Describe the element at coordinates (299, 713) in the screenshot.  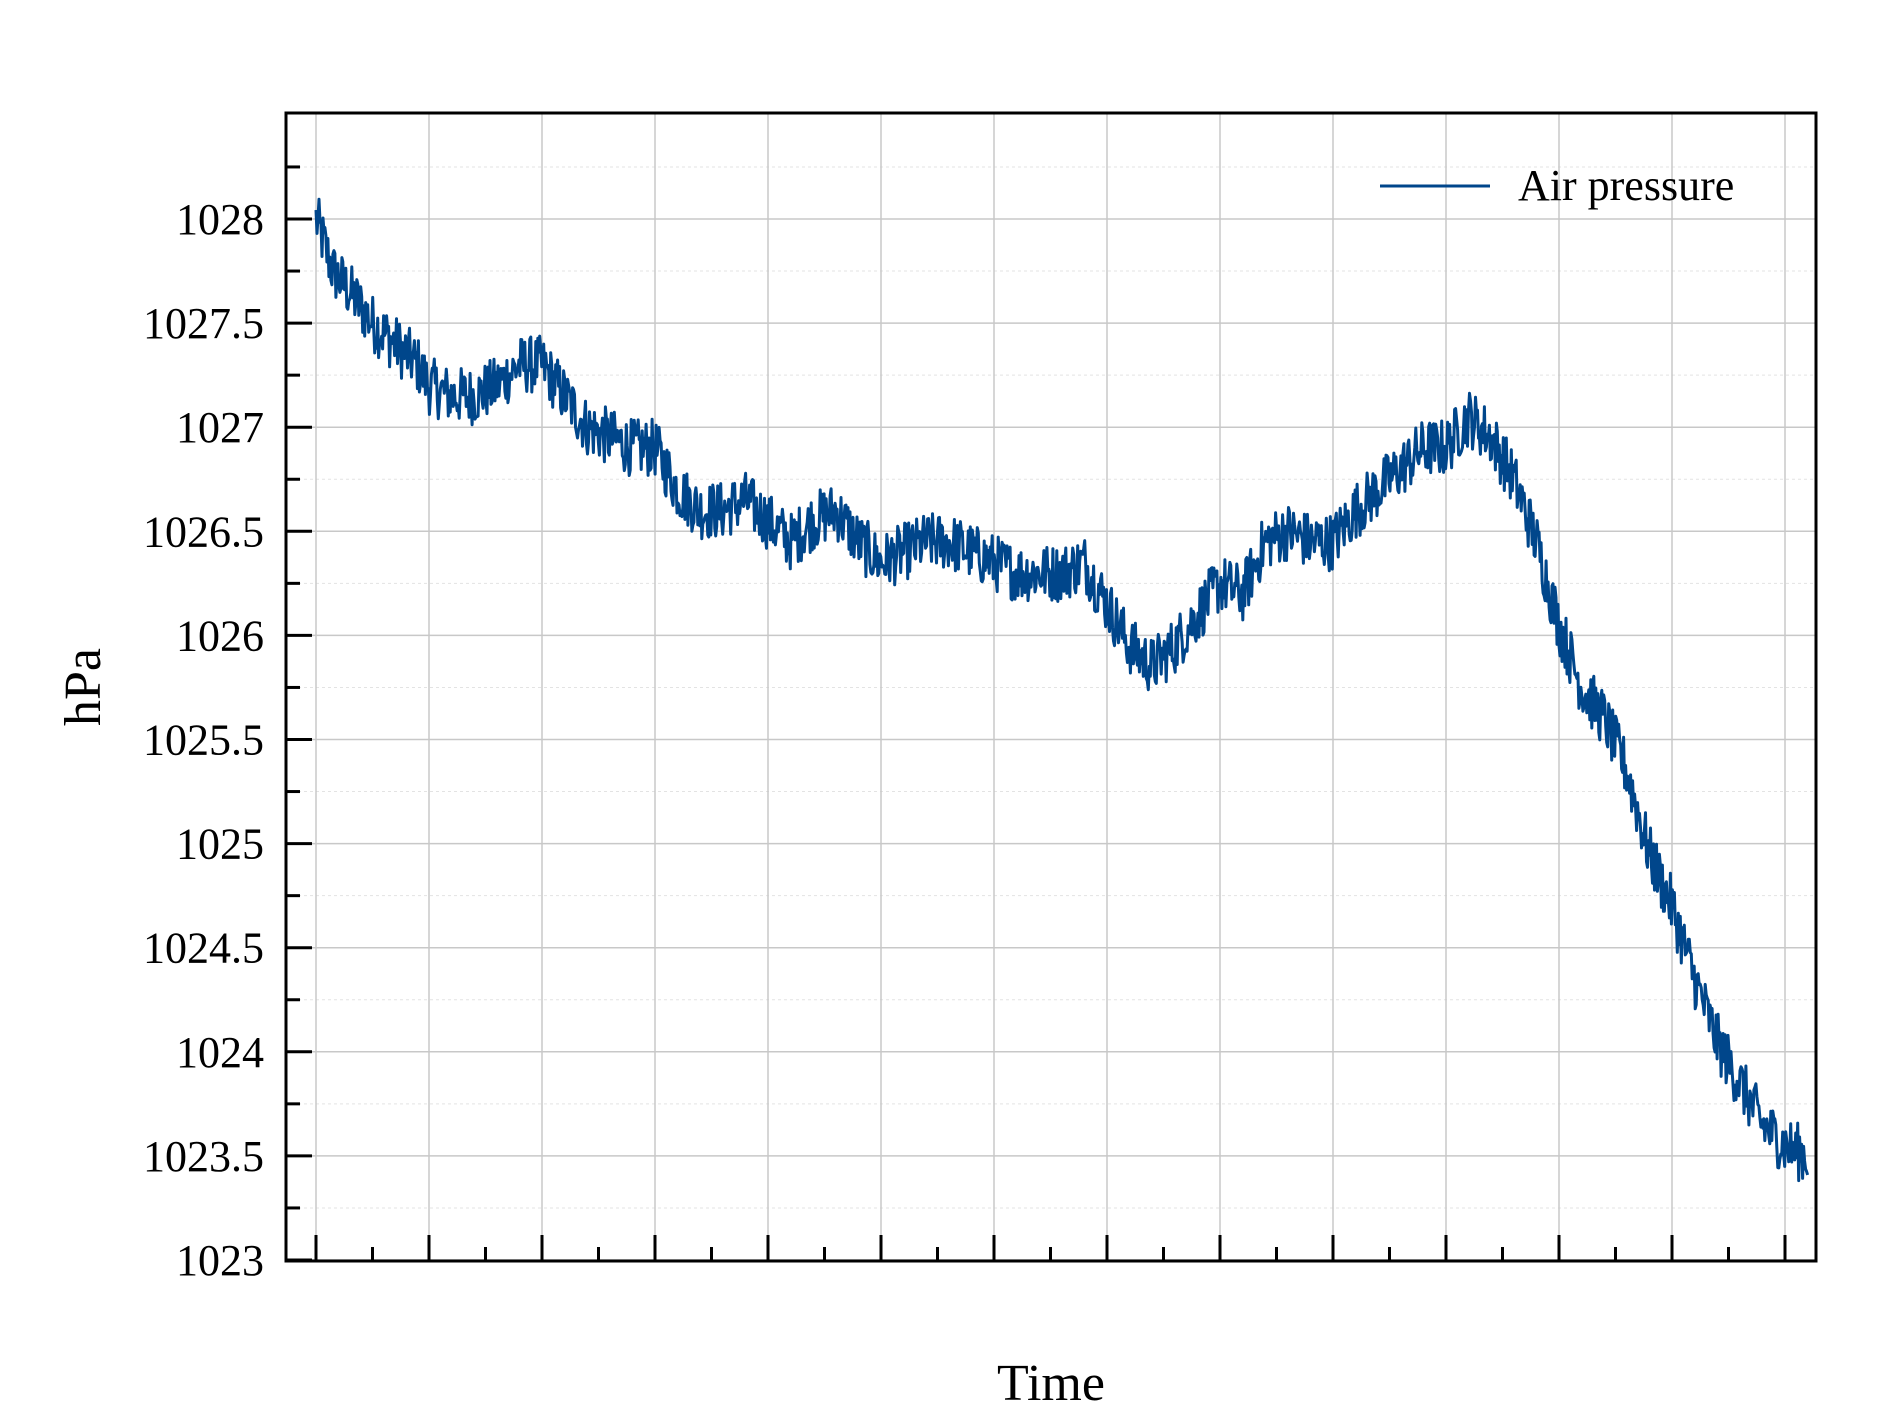
I see `y-axis-ticks` at that location.